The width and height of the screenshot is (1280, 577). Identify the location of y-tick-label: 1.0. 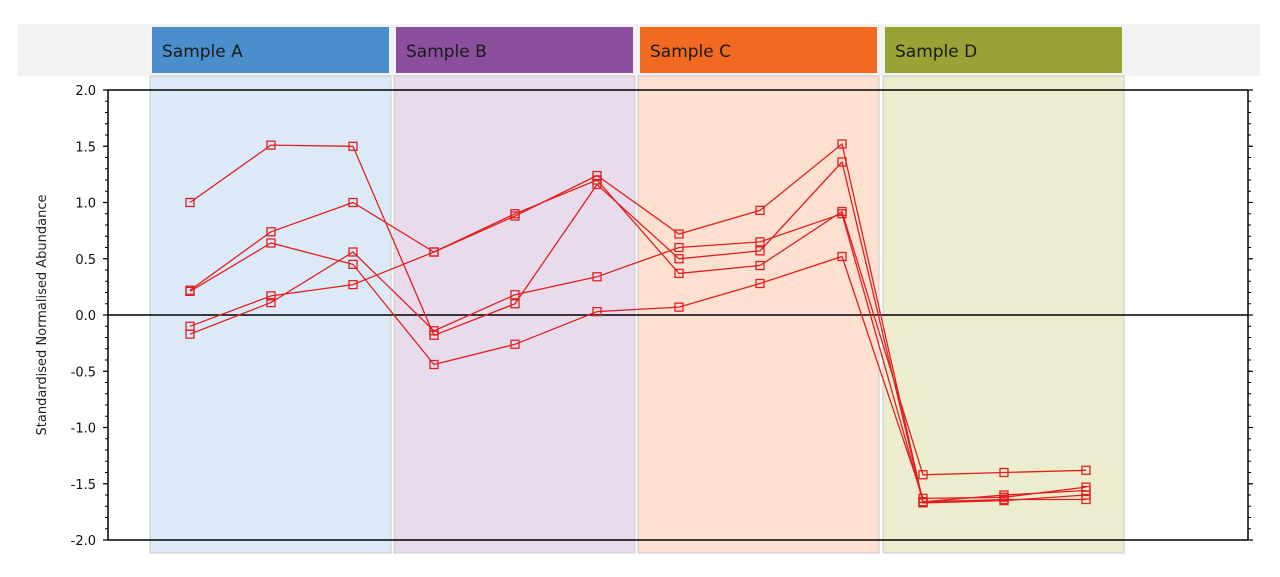
(85, 204).